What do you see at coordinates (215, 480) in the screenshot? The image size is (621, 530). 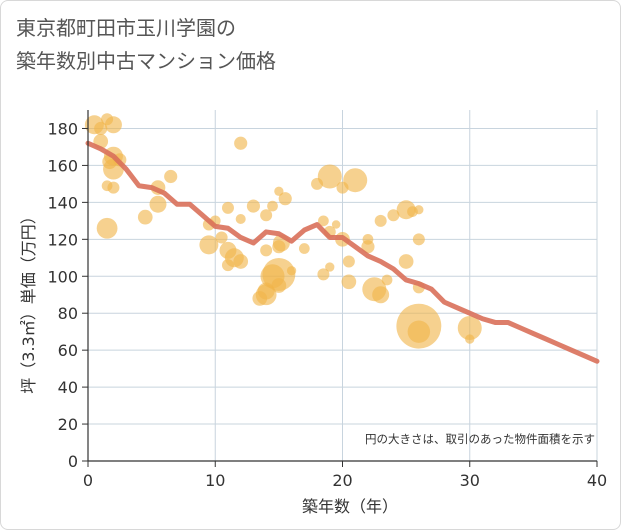 I see `x-tick-label: 10` at bounding box center [215, 480].